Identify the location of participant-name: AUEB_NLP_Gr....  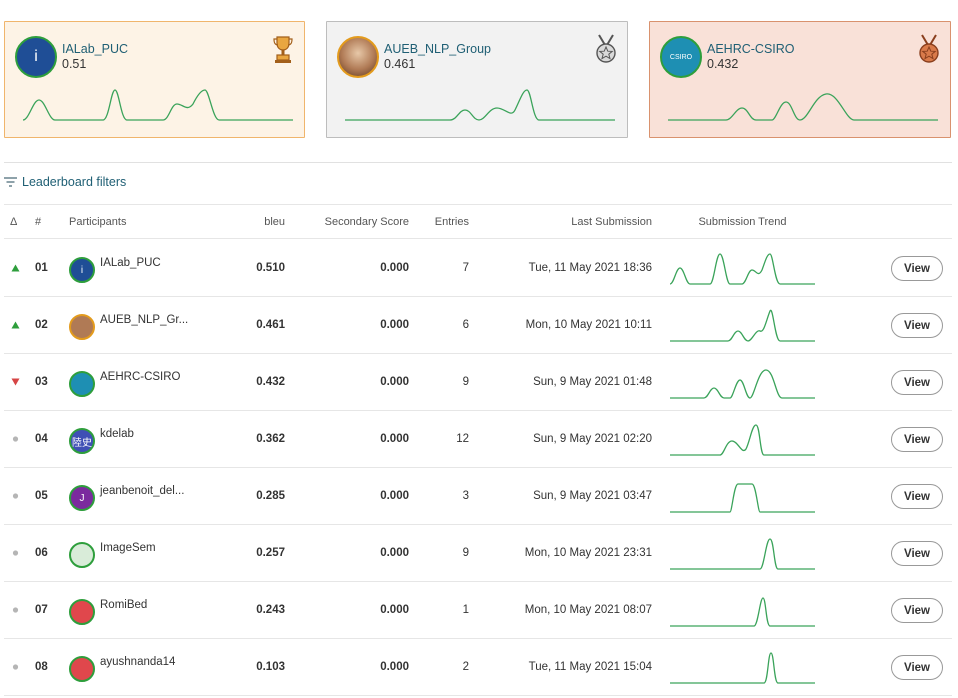
(144, 320).